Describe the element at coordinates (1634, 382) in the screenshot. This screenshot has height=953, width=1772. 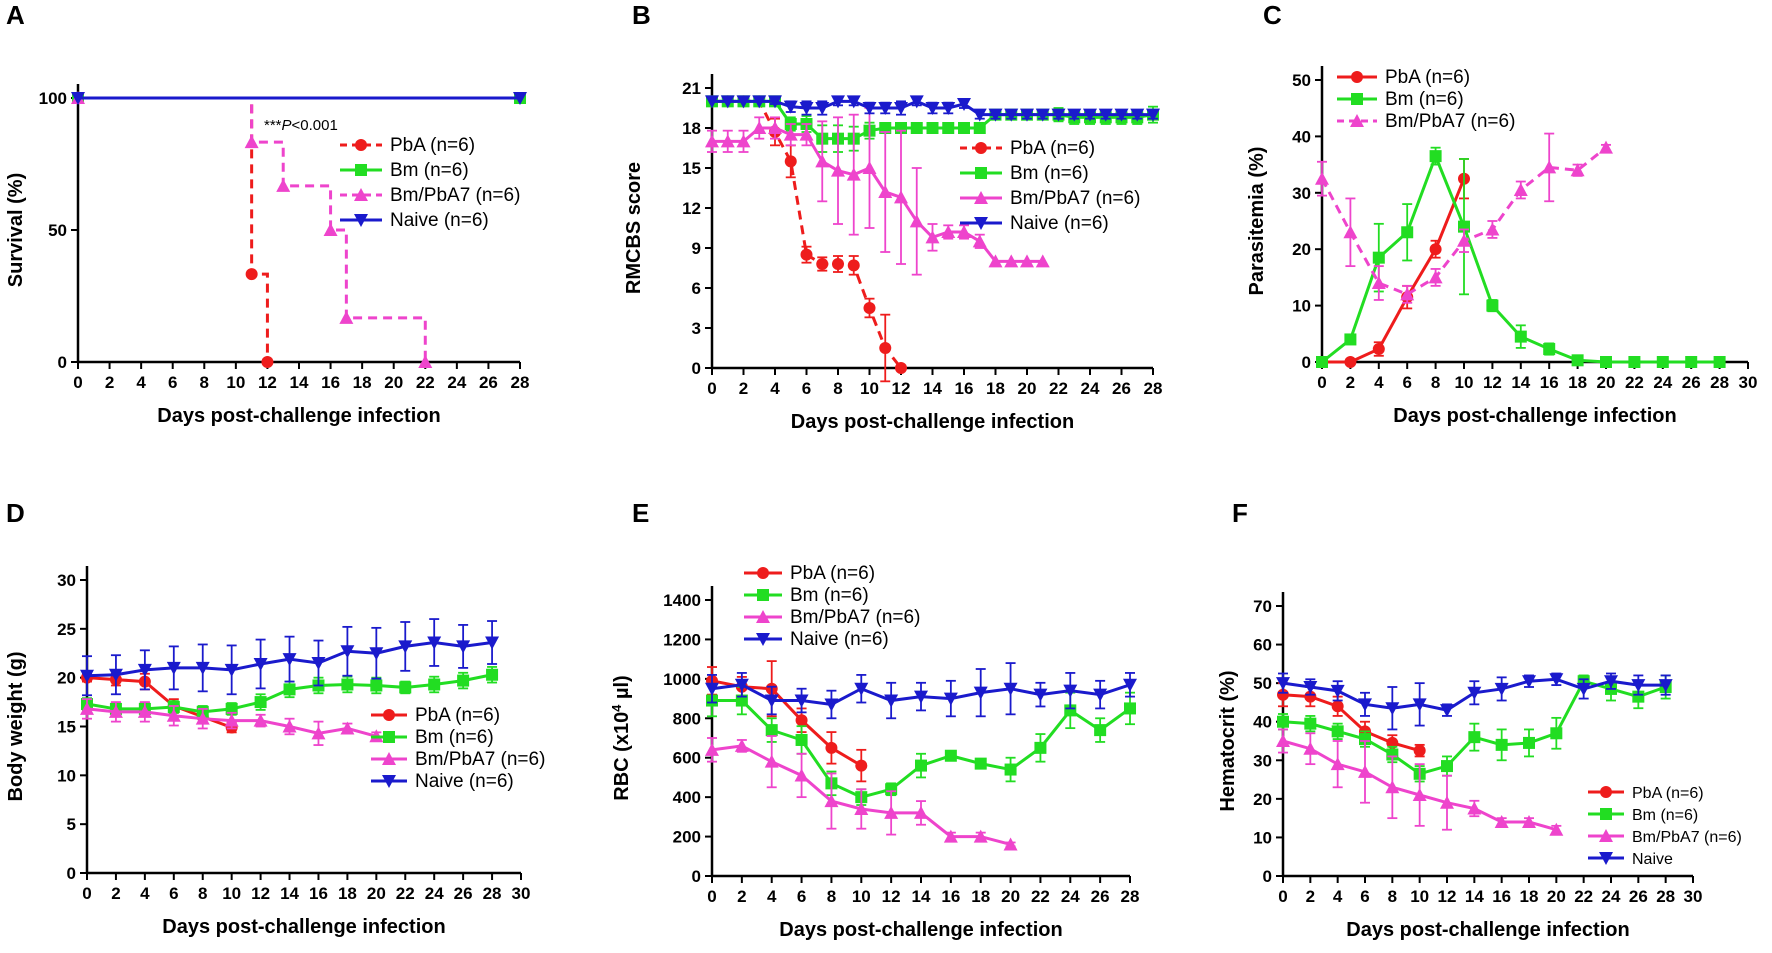
I see `x-tick-label: 22` at that location.